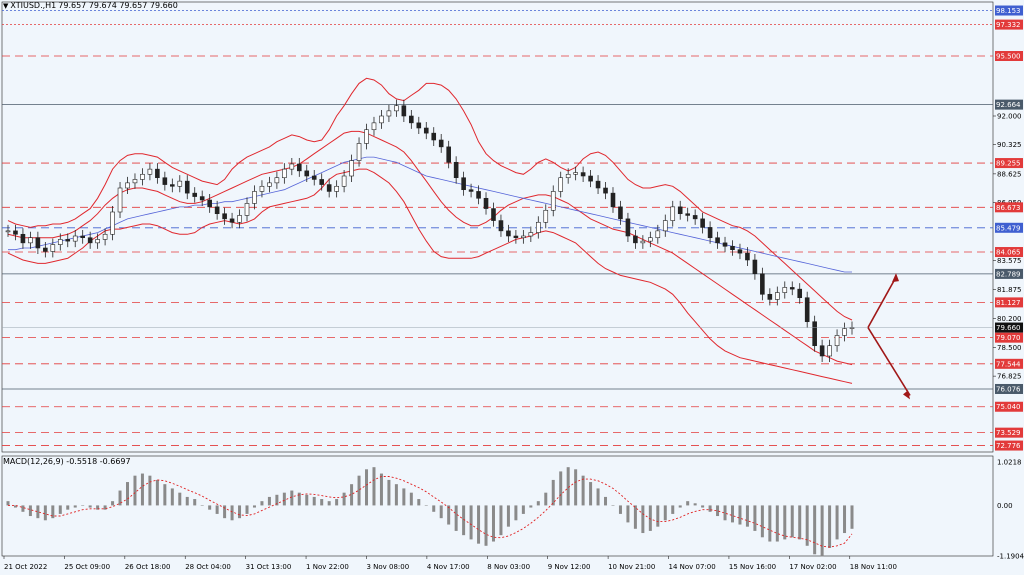 The height and width of the screenshot is (575, 1024). What do you see at coordinates (387, 567) in the screenshot?
I see `x-tick-label: 3 Nov 08:00` at bounding box center [387, 567].